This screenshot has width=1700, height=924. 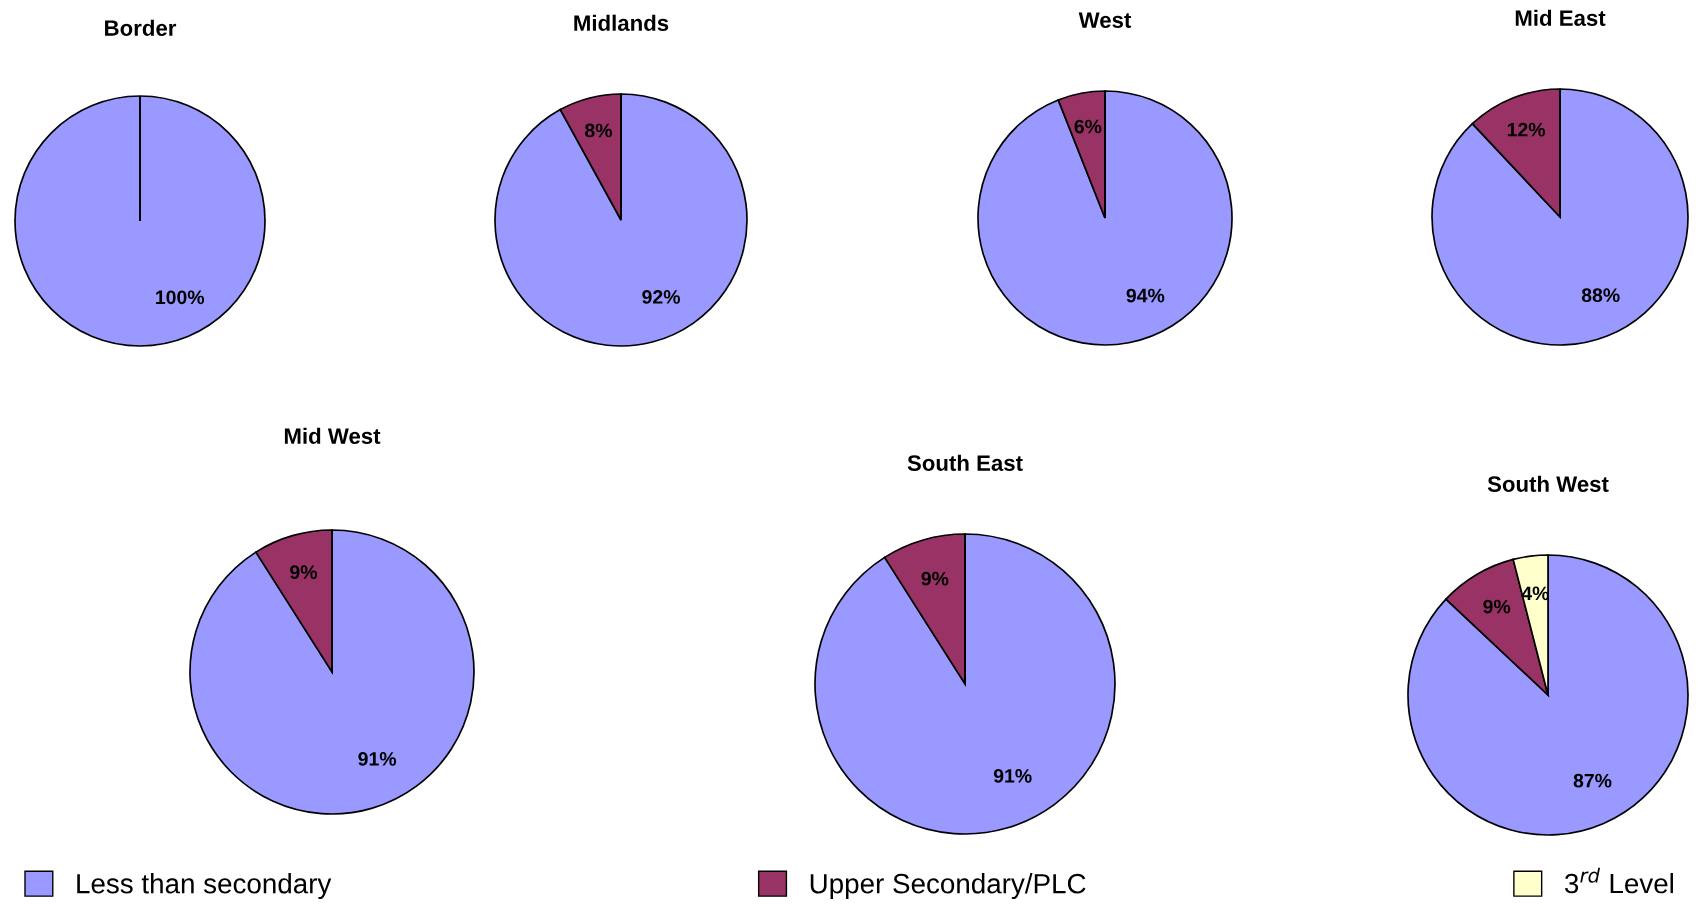 I want to click on data-label: 6%, so click(x=1088, y=126).